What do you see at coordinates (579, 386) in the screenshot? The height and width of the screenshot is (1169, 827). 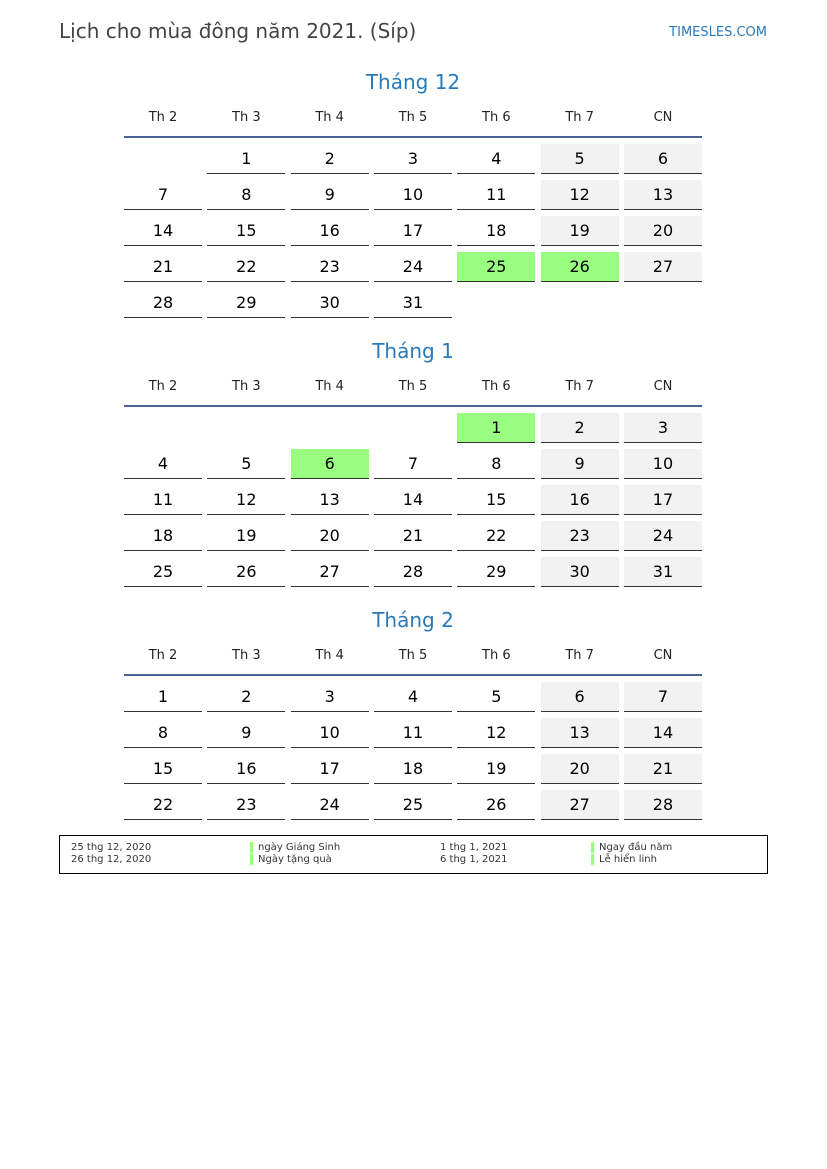 I see `weekday-header: Th 7` at bounding box center [579, 386].